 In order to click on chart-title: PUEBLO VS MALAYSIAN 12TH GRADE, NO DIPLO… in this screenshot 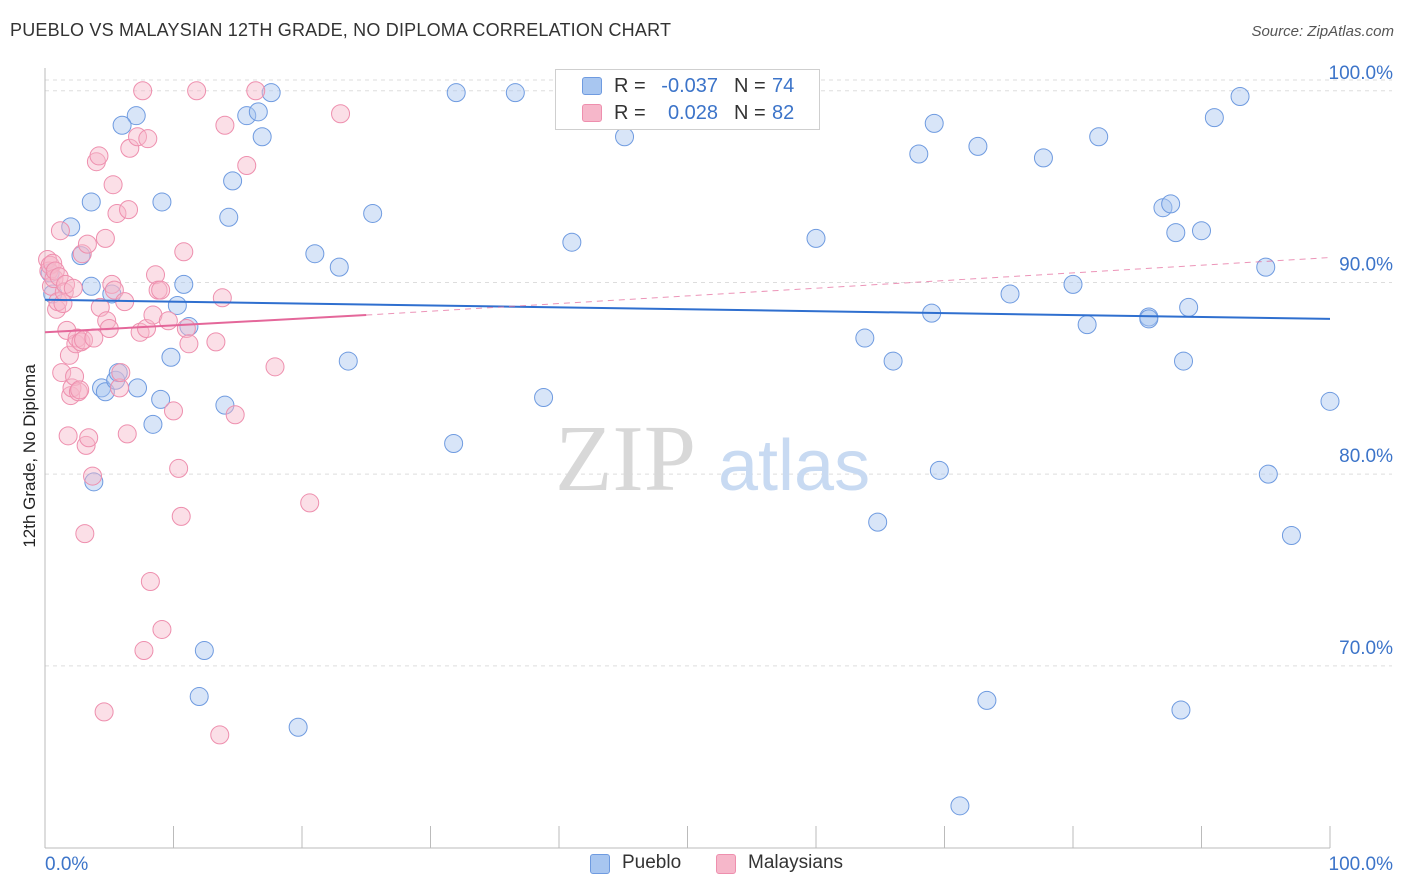, I will do `click(341, 30)`.